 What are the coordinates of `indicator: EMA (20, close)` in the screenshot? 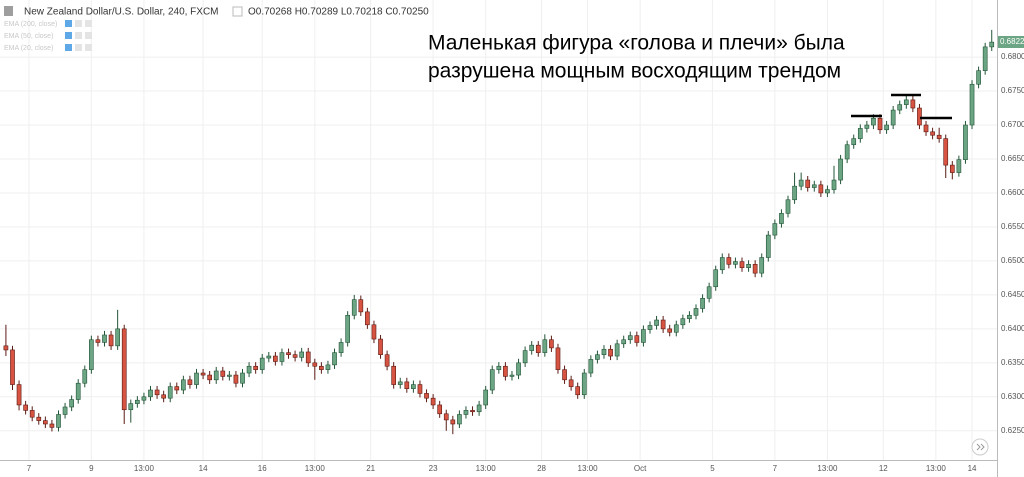 It's located at (28, 48).